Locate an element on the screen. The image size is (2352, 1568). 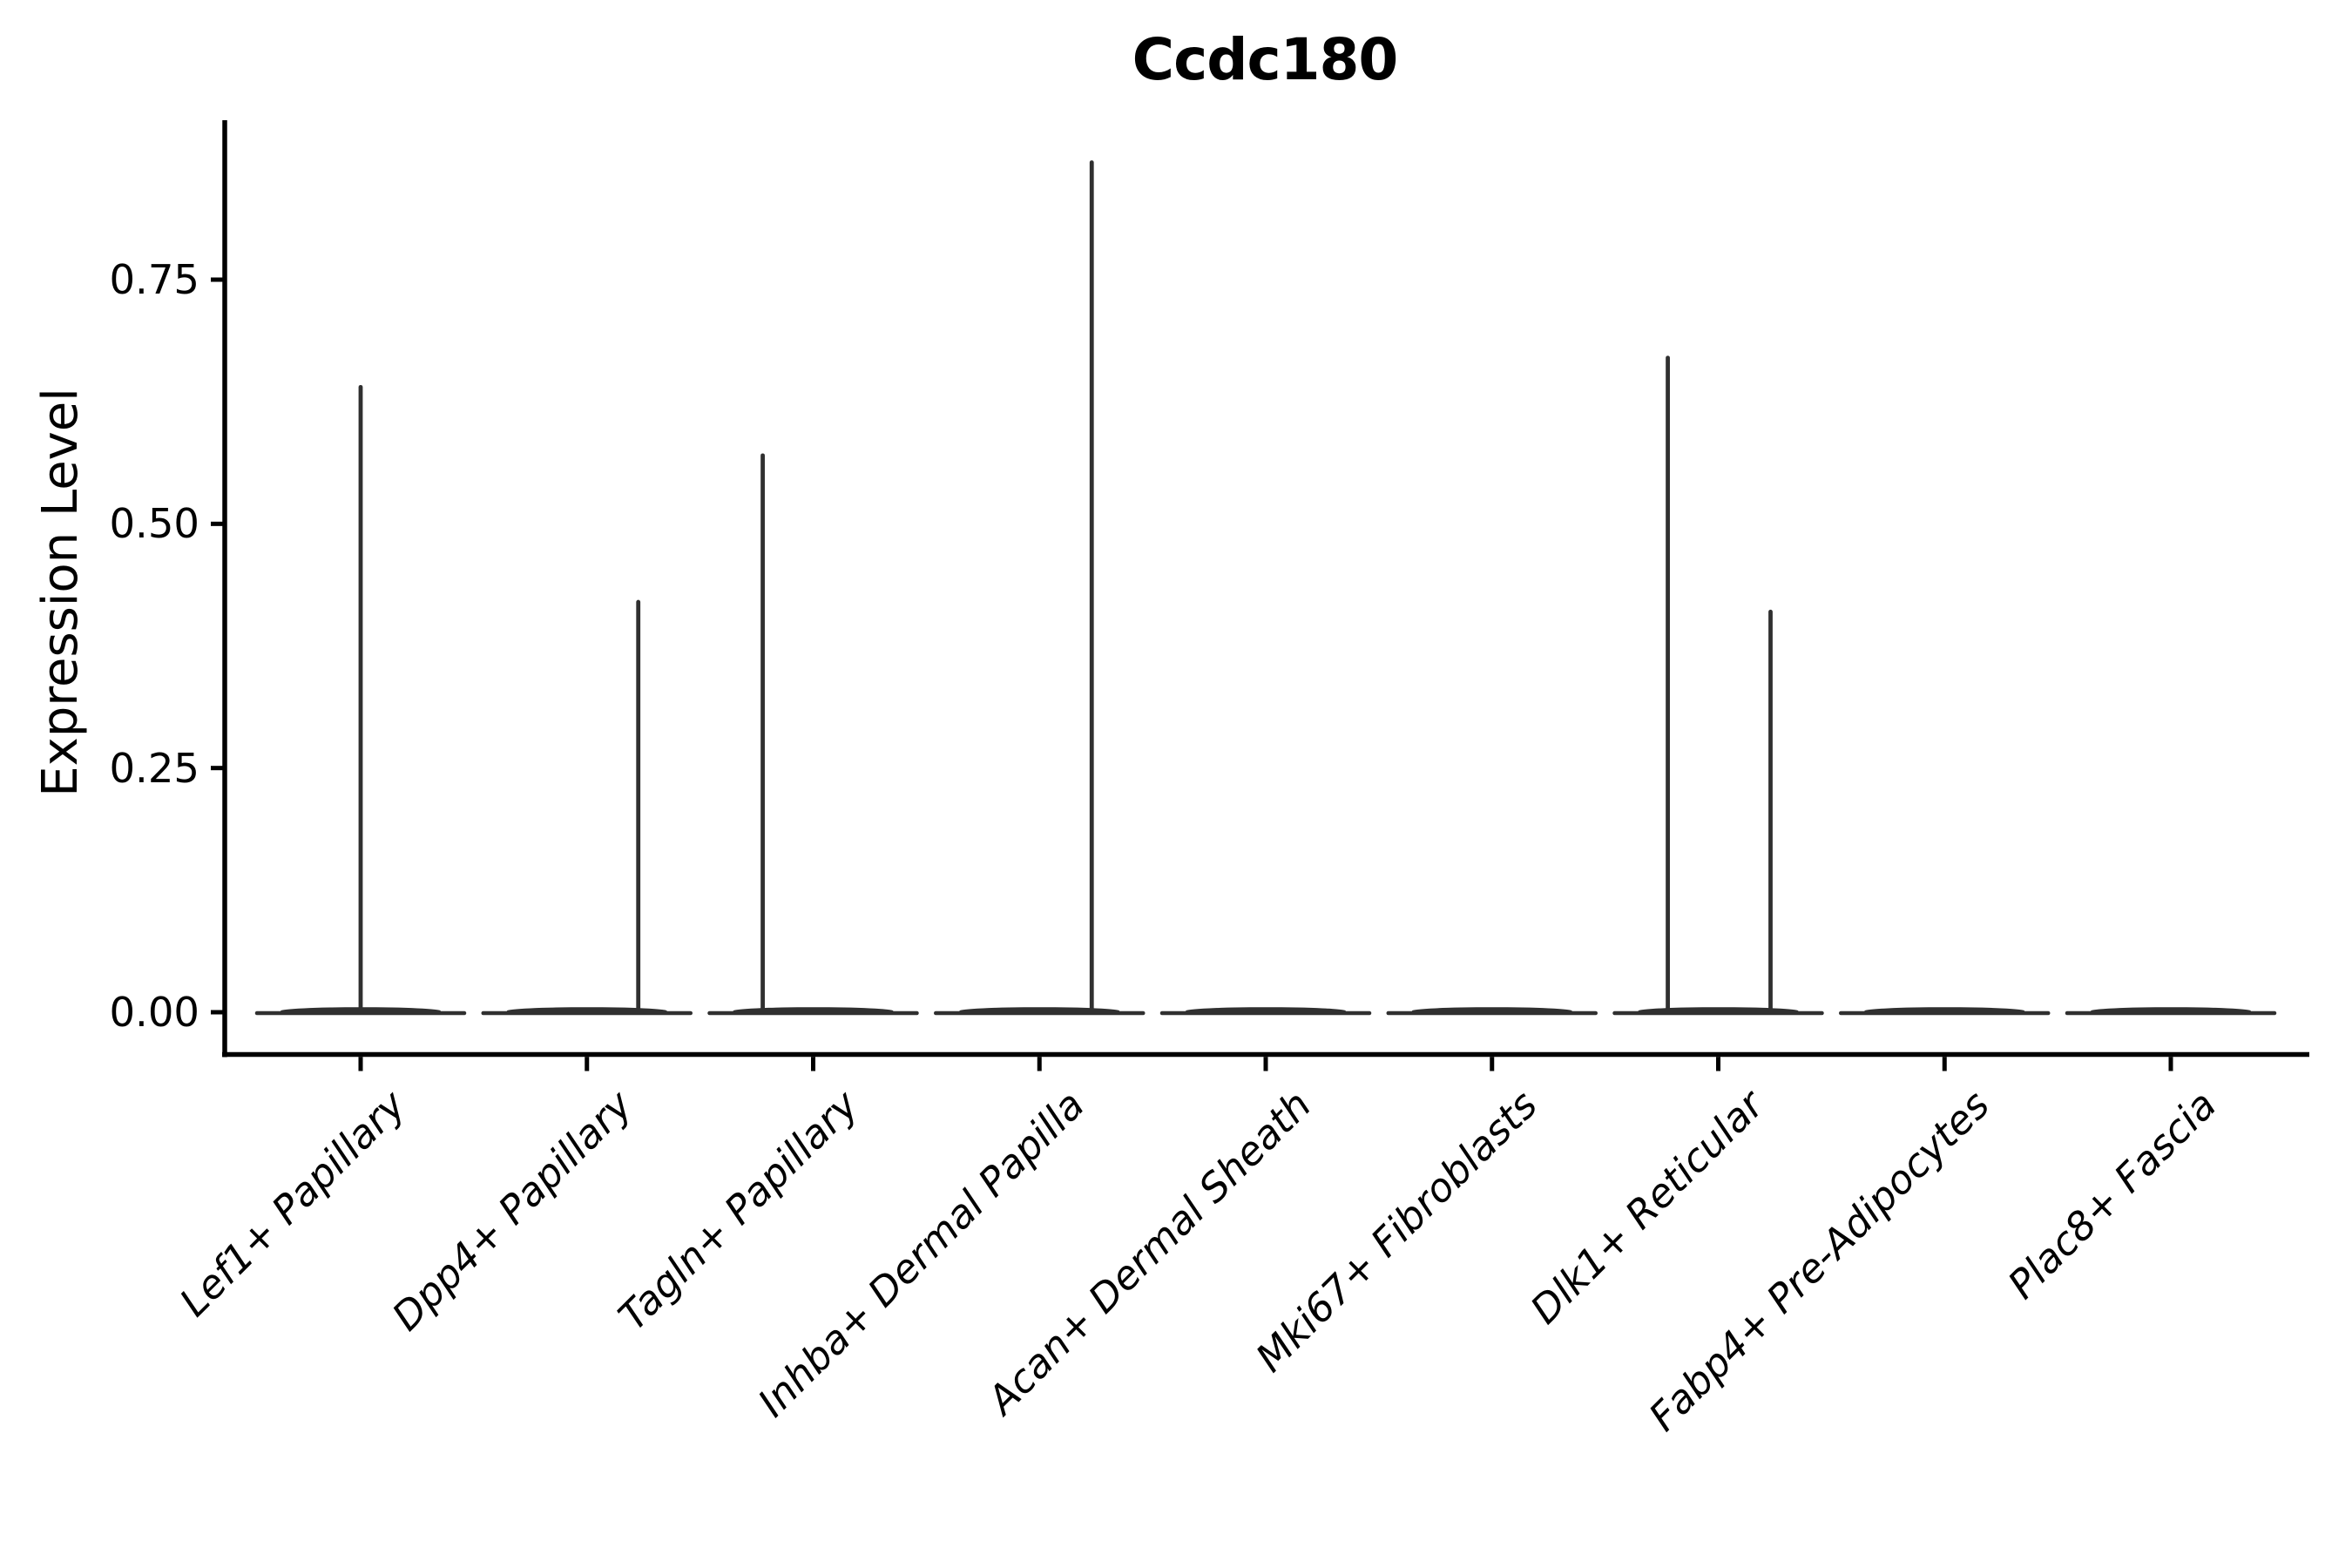
y-tick-label-2: 0.50 is located at coordinates (154, 524).